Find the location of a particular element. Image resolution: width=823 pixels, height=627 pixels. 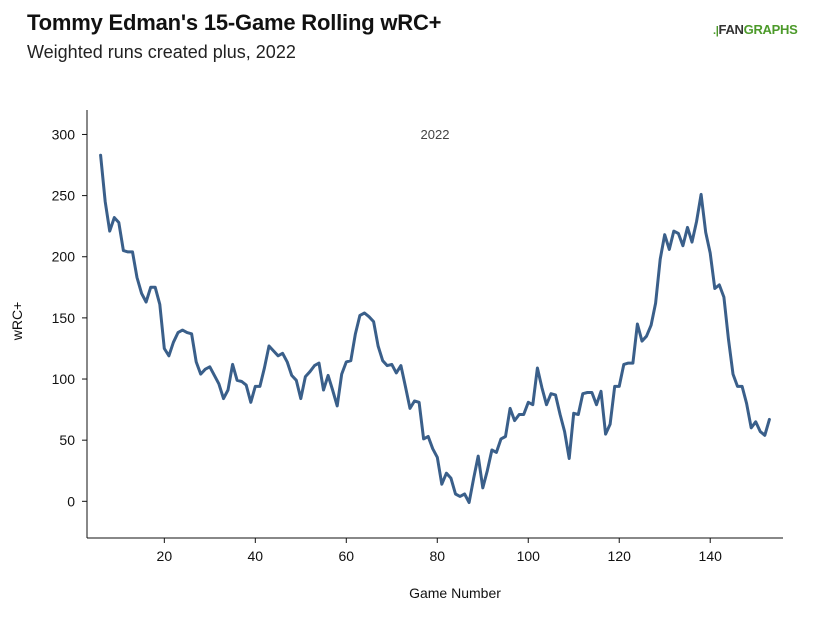

year-annotation: 2022 is located at coordinates (435, 134).